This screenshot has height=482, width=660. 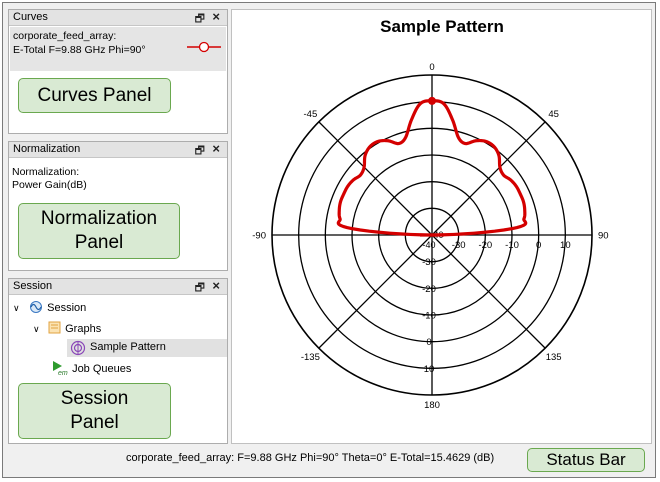 What do you see at coordinates (79, 50) in the screenshot?
I see `curve-item-description: E-Total F=9.88 GHz Phi=90°` at bounding box center [79, 50].